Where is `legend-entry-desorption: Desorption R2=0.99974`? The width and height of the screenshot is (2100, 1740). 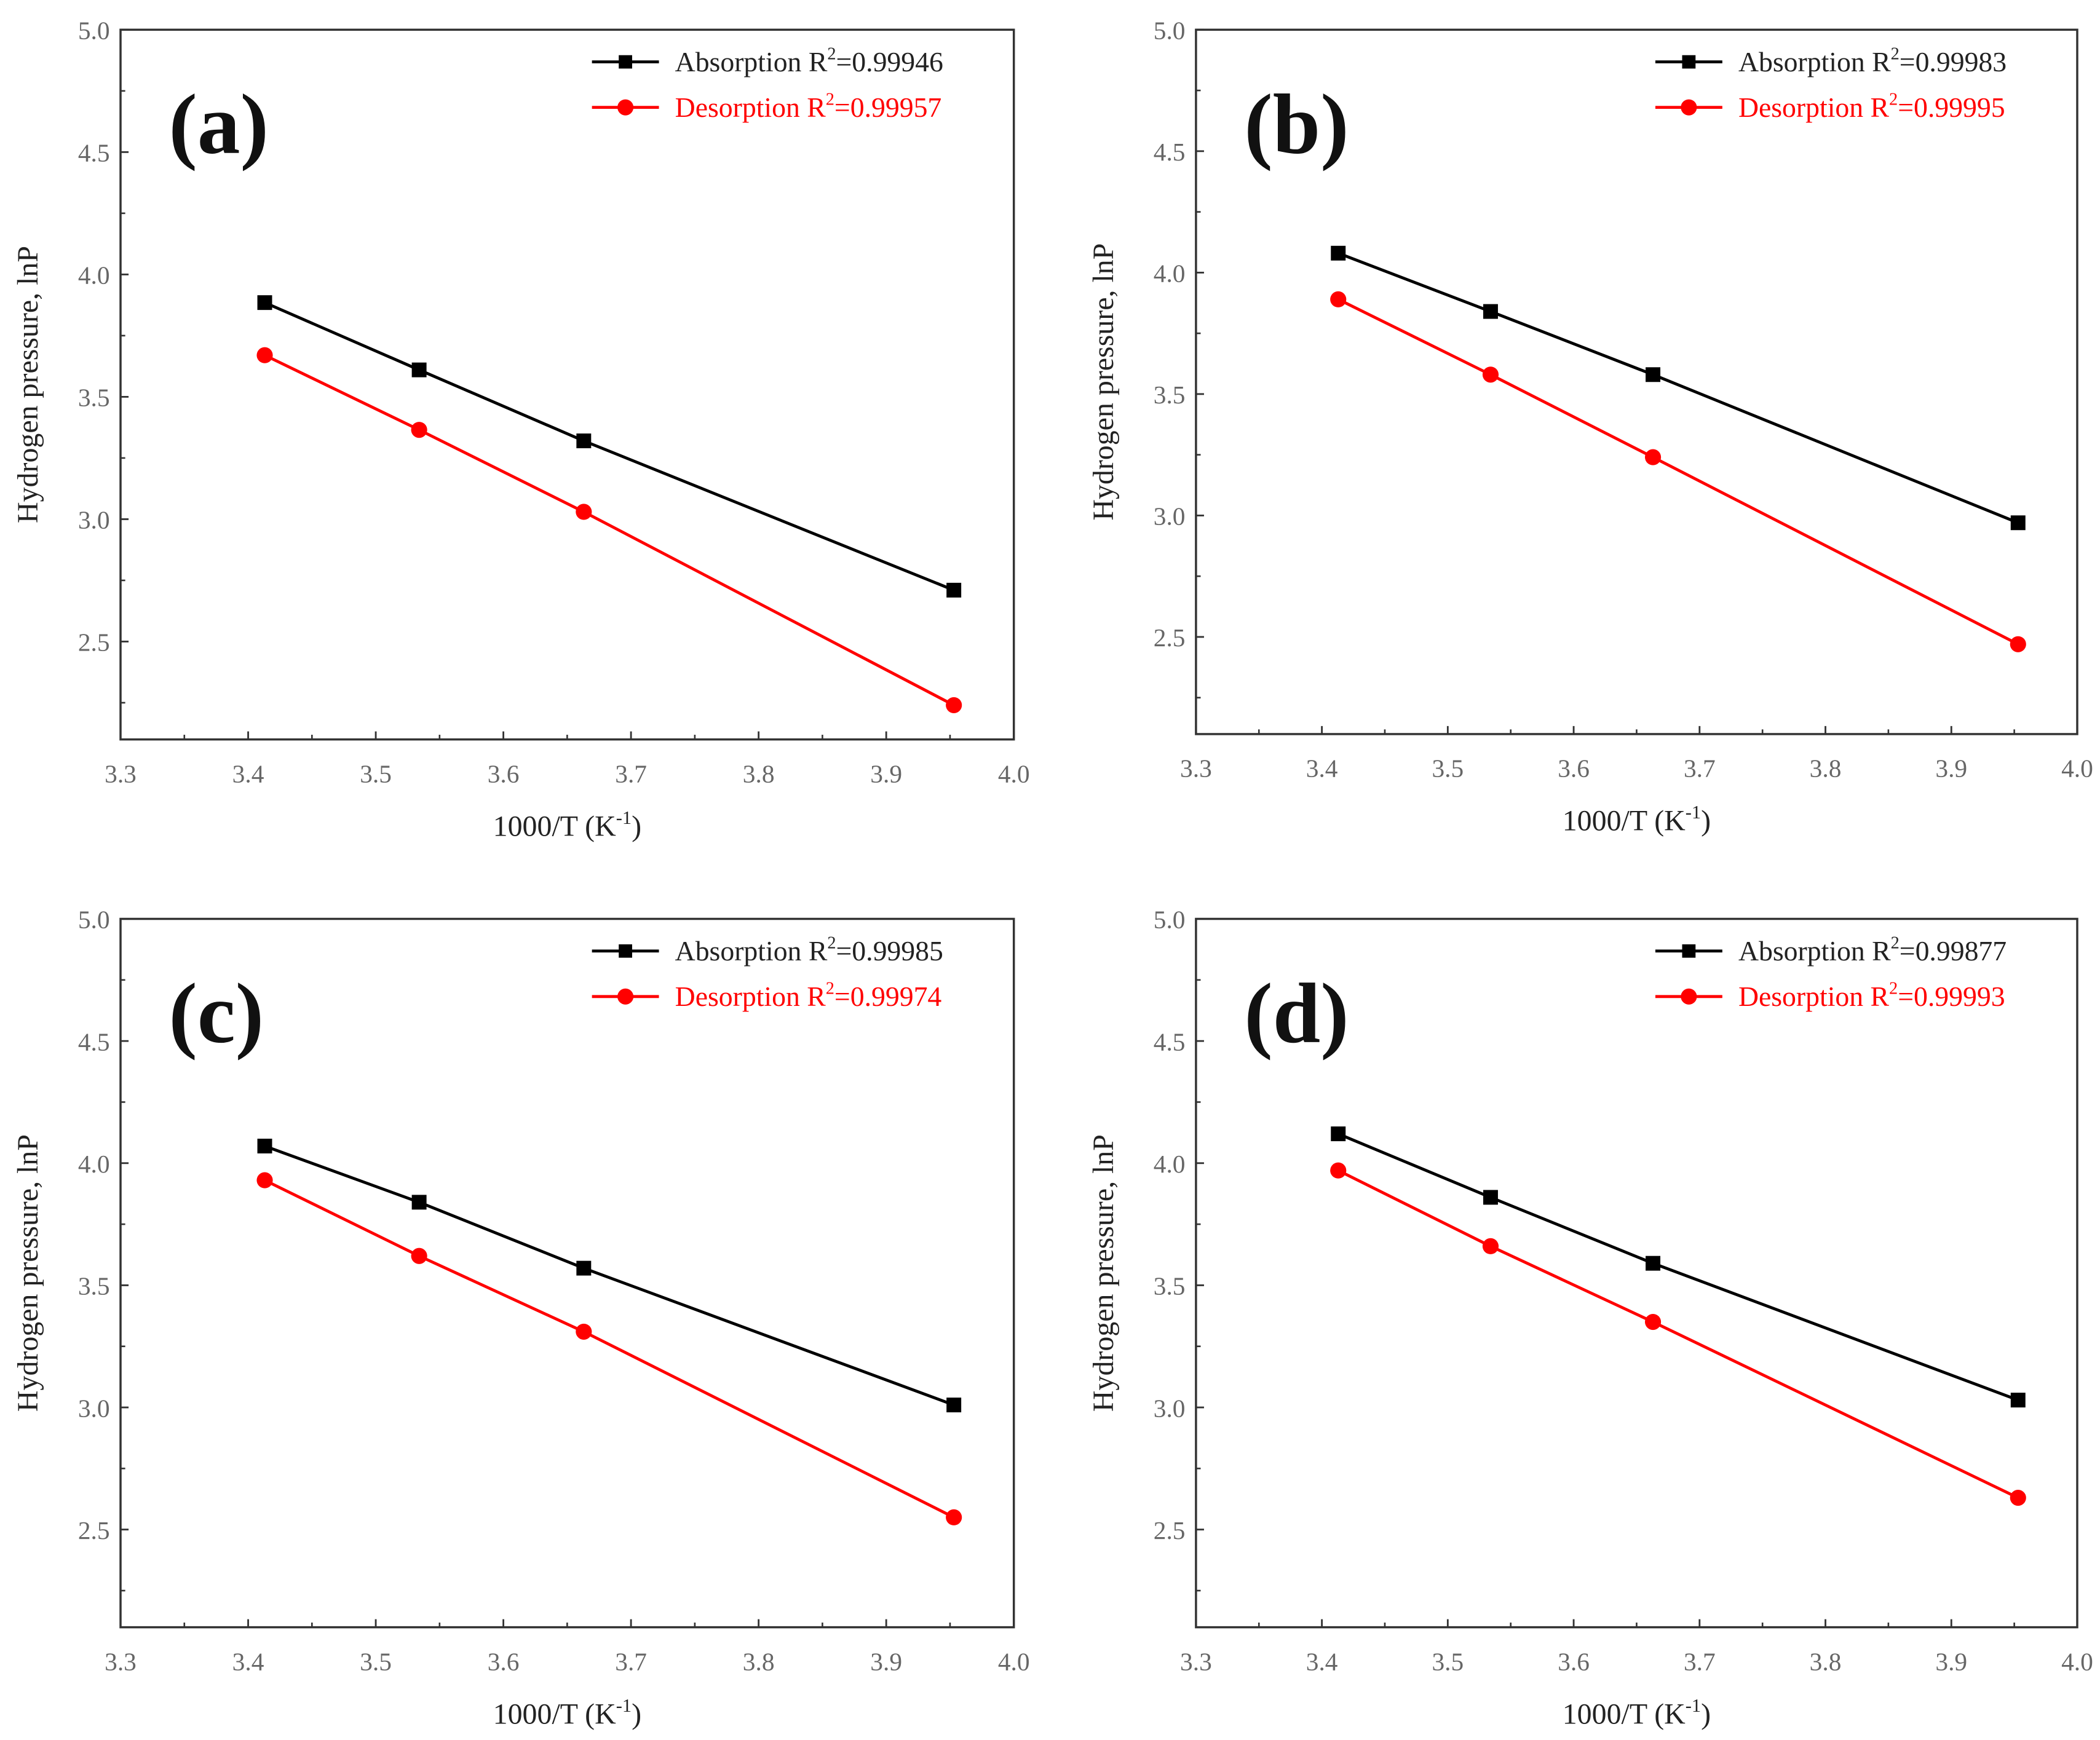 legend-entry-desorption: Desorption R2=0.99974 is located at coordinates (809, 995).